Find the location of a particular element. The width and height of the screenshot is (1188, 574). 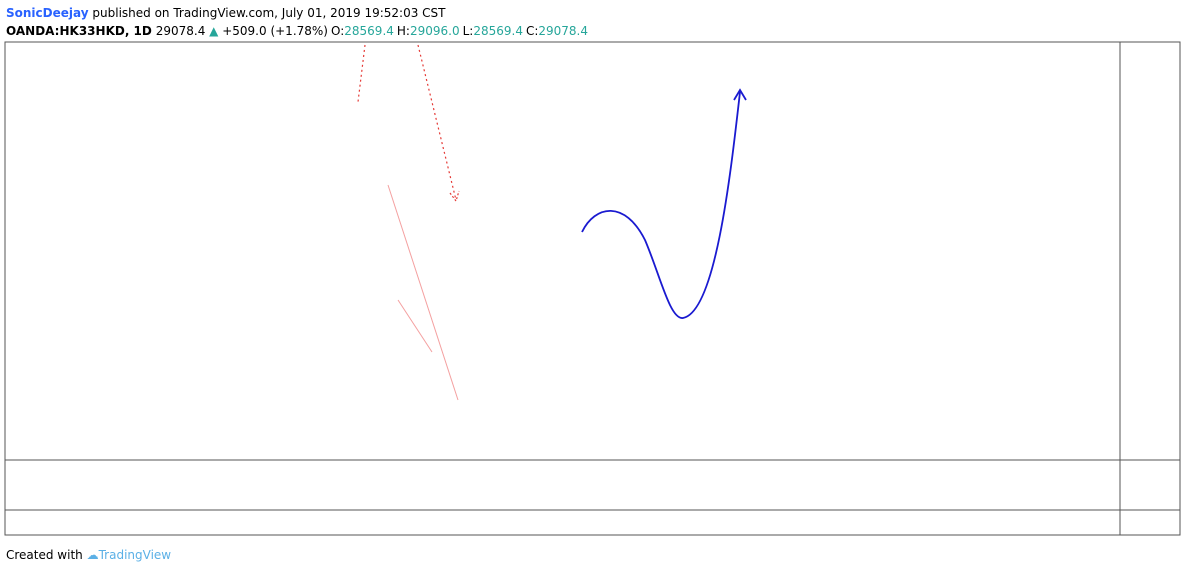

footer-brand: TradingView is located at coordinates (135, 555).